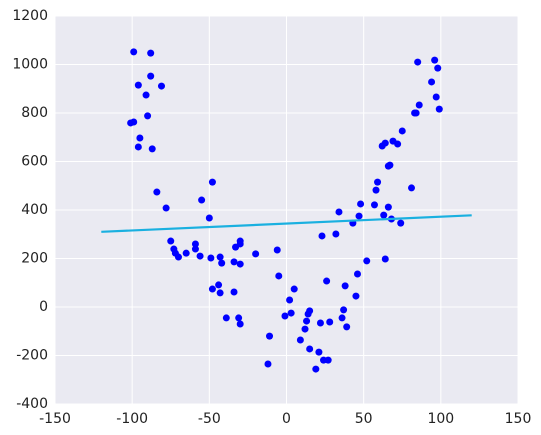 Image resolution: width=541 pixels, height=435 pixels. Describe the element at coordinates (32, 404) in the screenshot. I see `y-tick-label: -400` at that location.